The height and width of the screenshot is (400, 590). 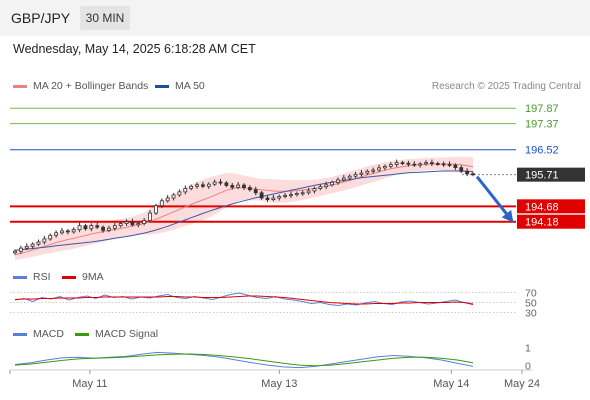 I want to click on macd-line, so click(x=244, y=360).